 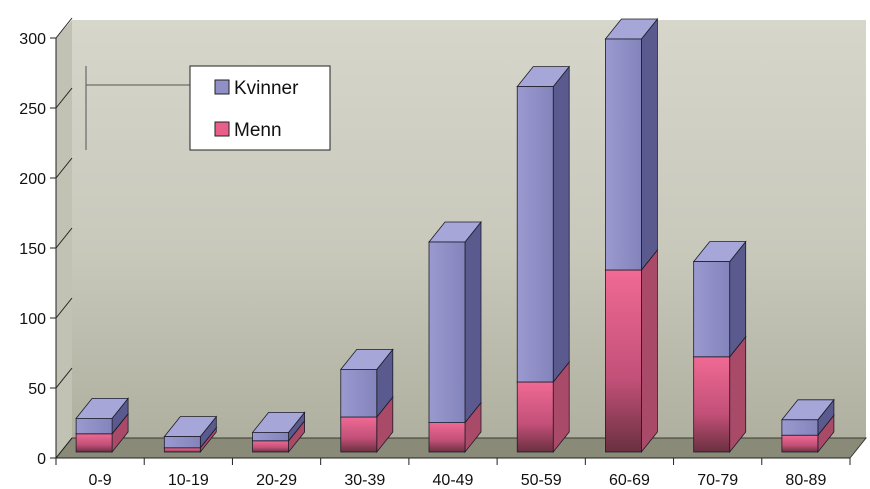 I want to click on side-wall, so click(x=64, y=239).